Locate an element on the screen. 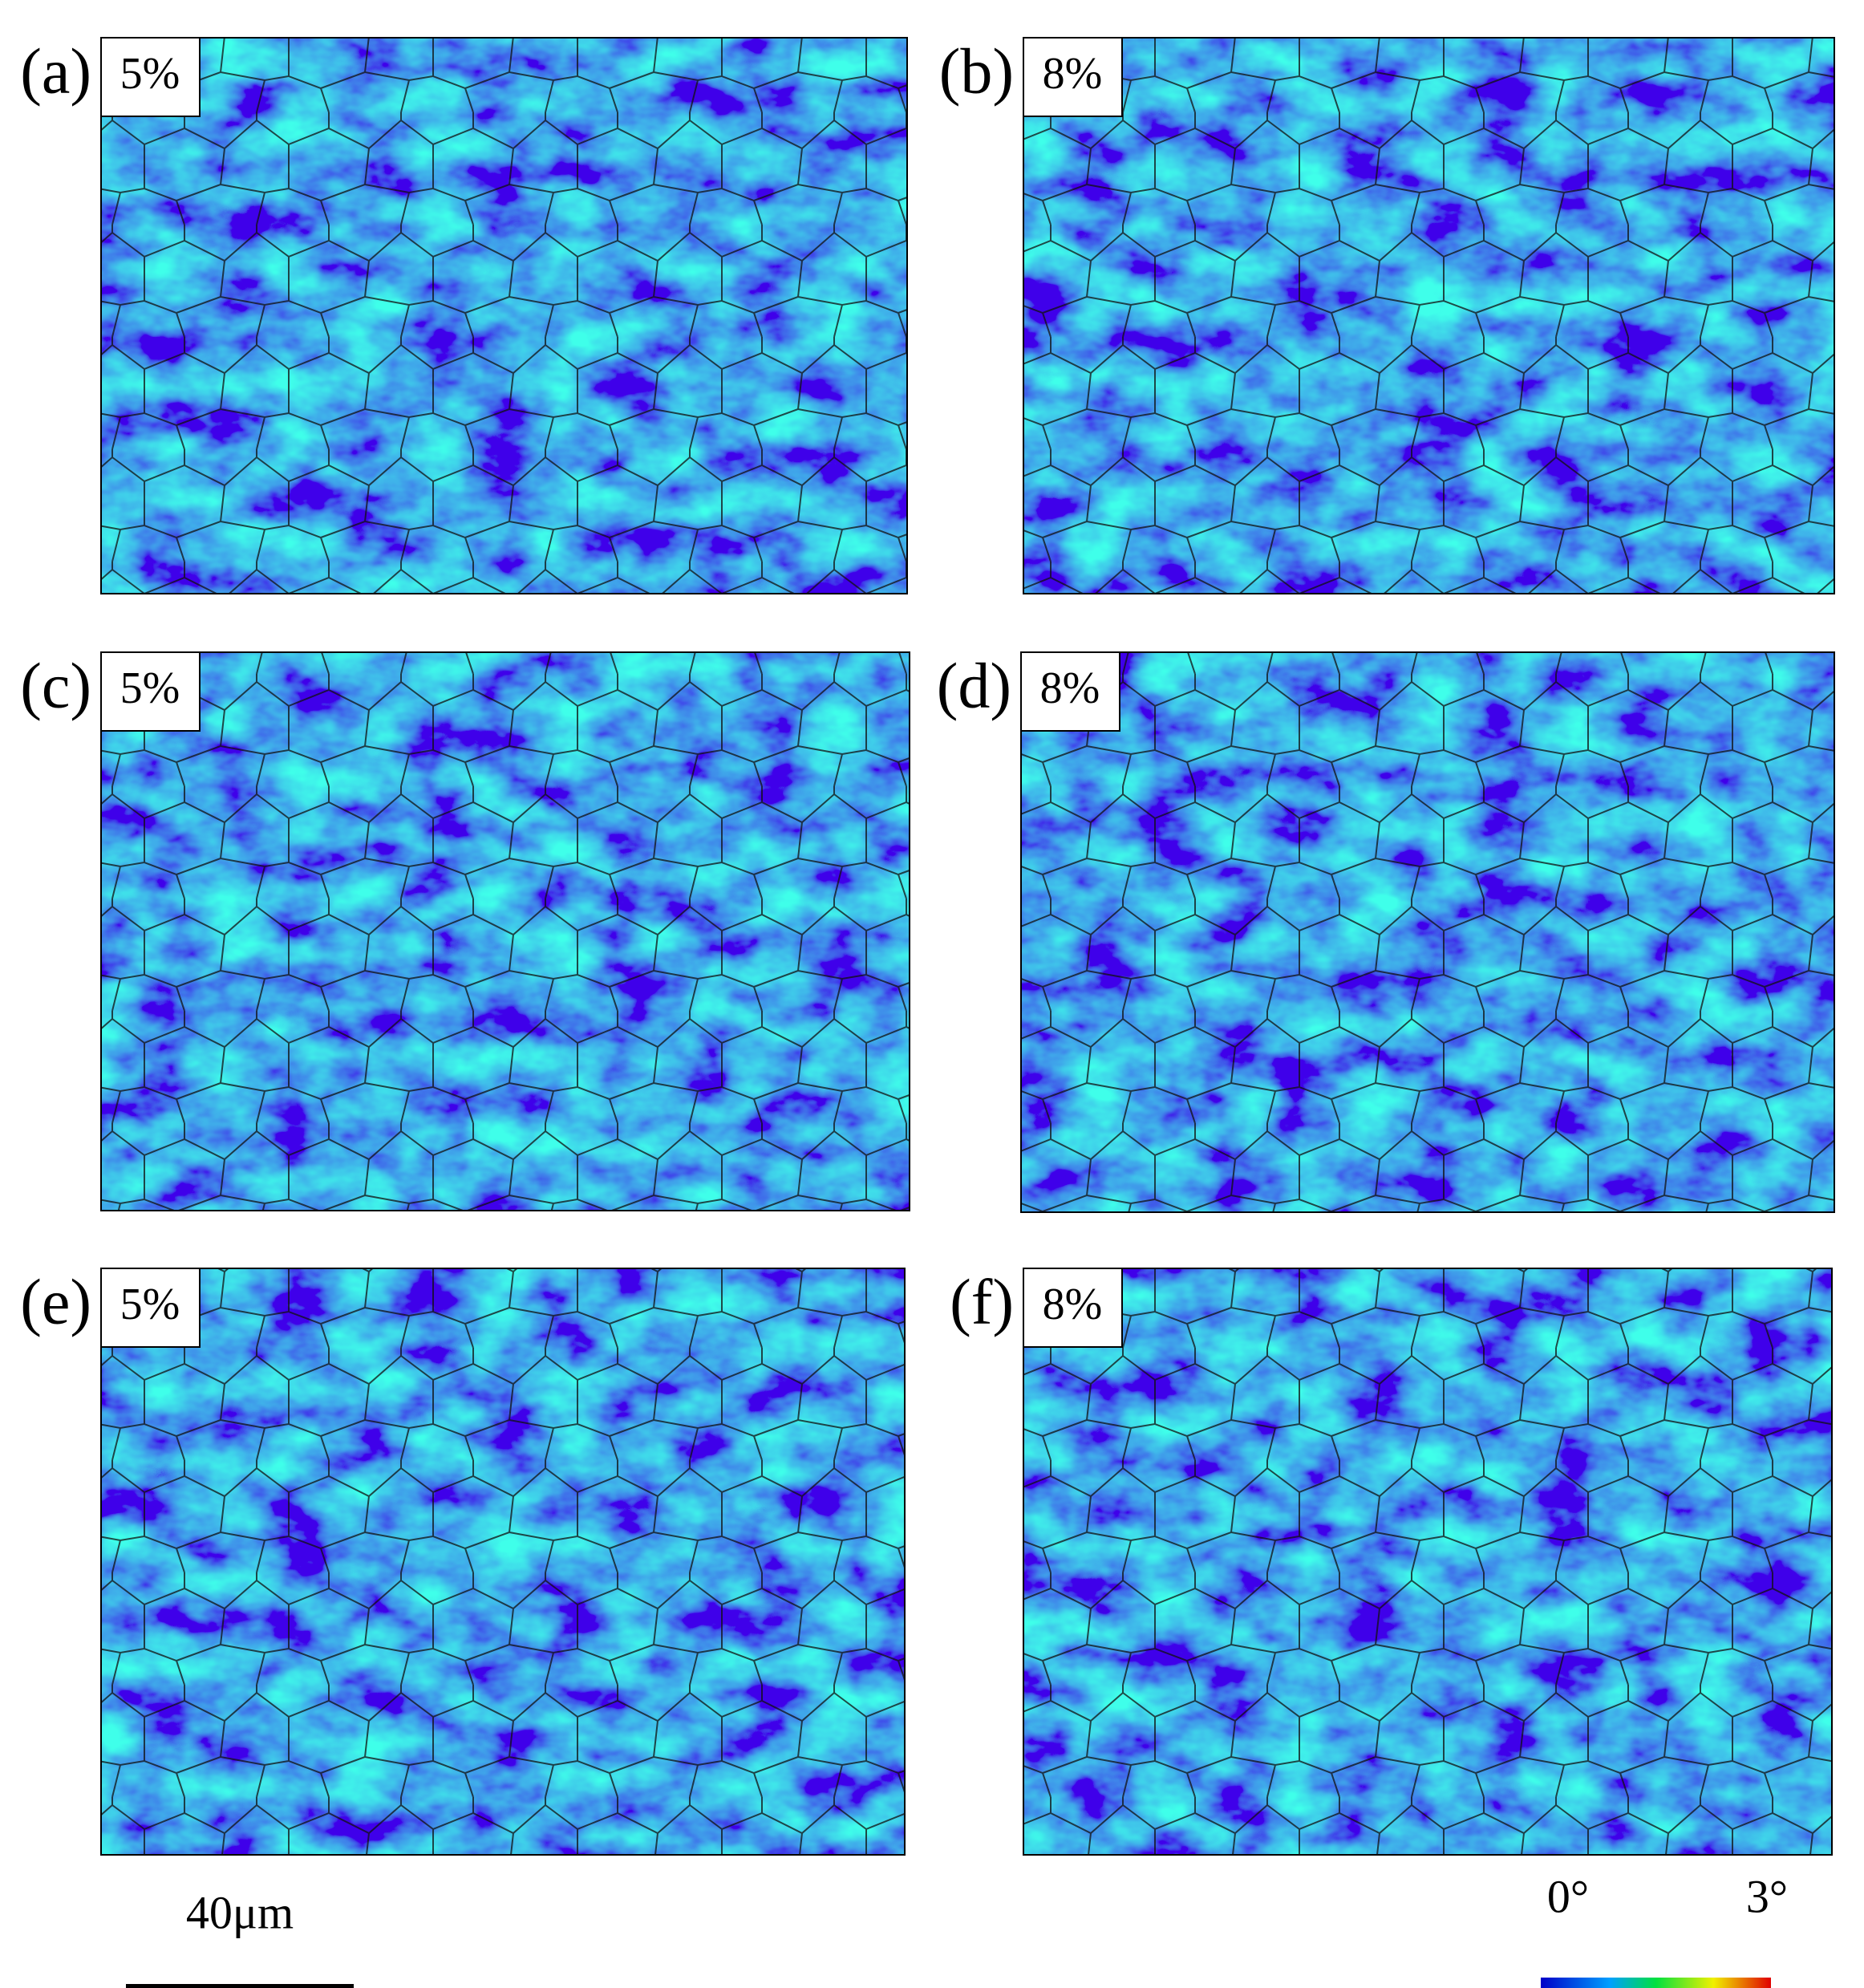  panel: 8% (f) is located at coordinates (1391, 1561).